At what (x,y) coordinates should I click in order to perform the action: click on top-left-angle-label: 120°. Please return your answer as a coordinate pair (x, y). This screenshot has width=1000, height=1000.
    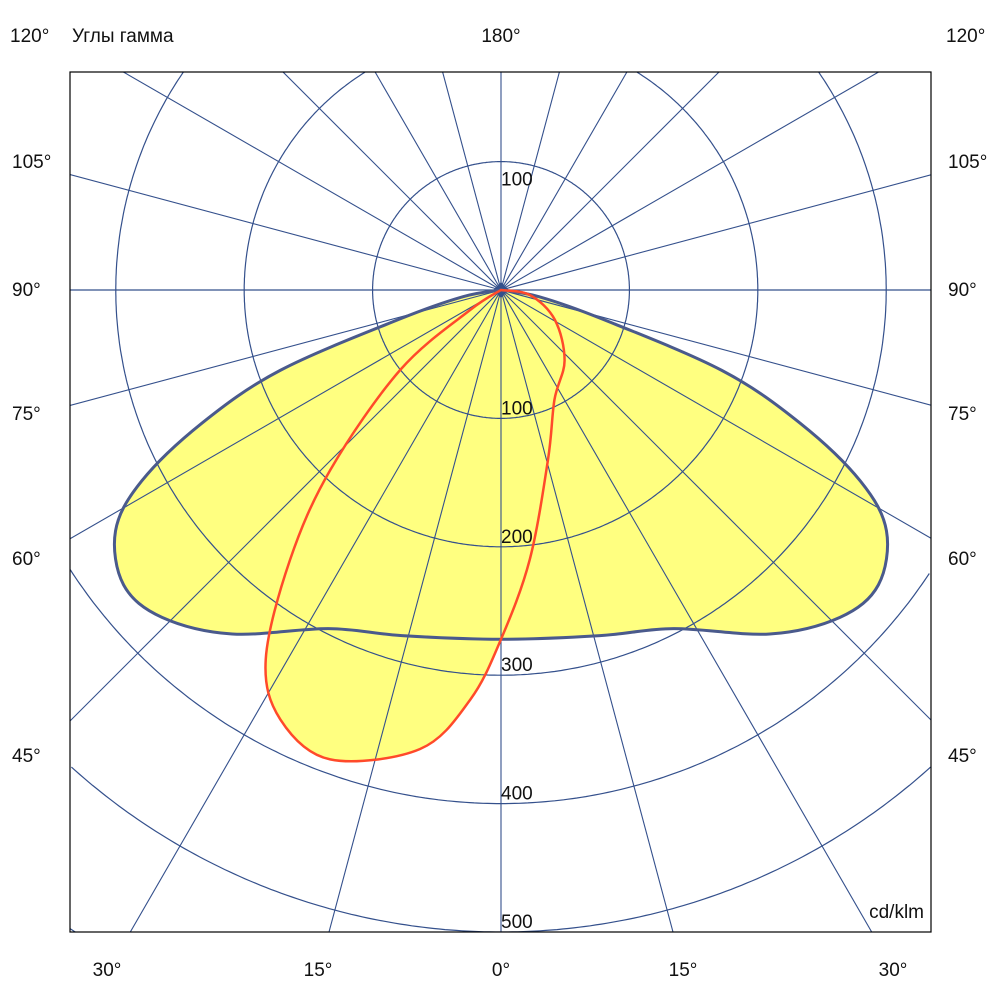
    Looking at the image, I should click on (29, 36).